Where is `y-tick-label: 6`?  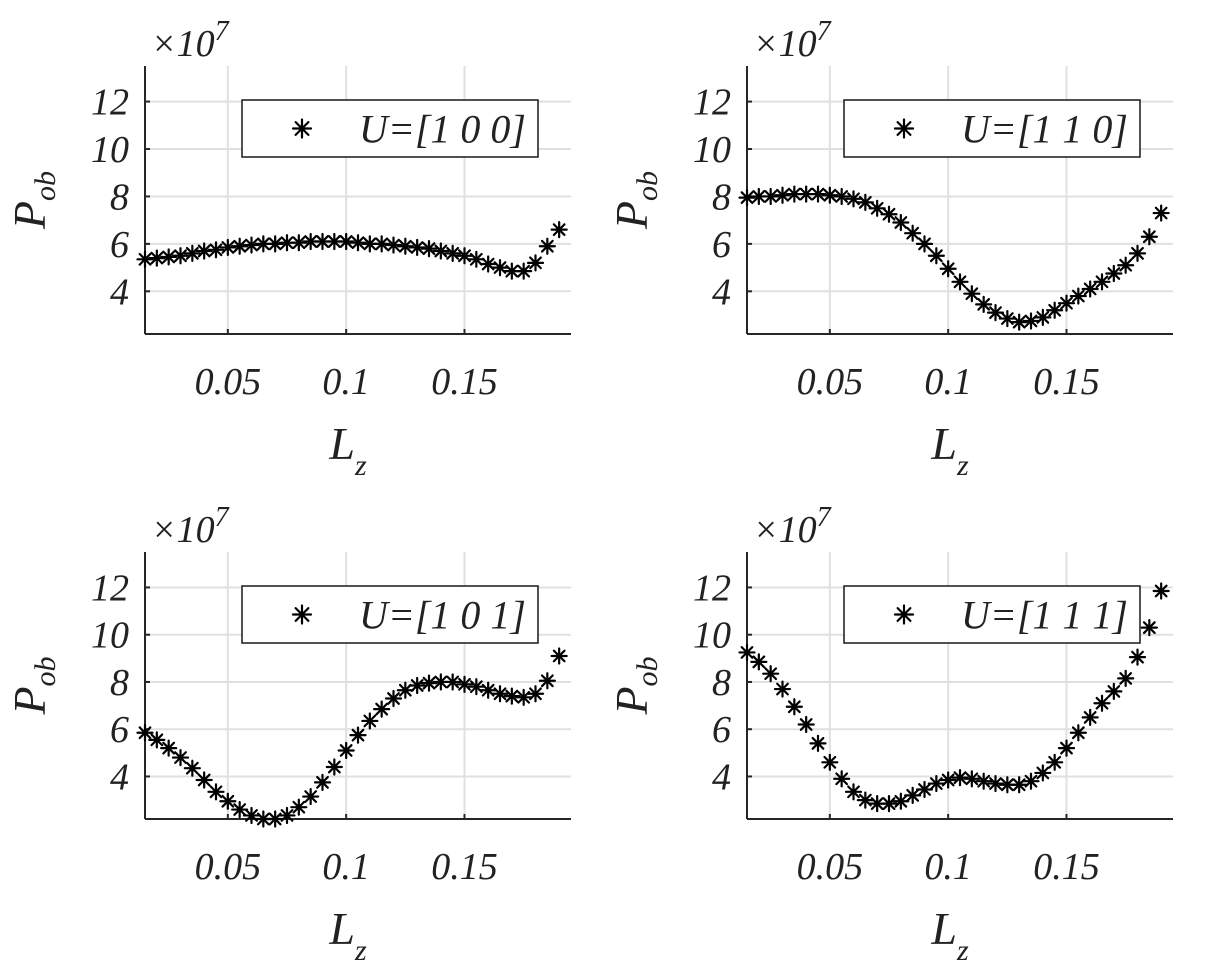 y-tick-label: 6 is located at coordinates (119, 730).